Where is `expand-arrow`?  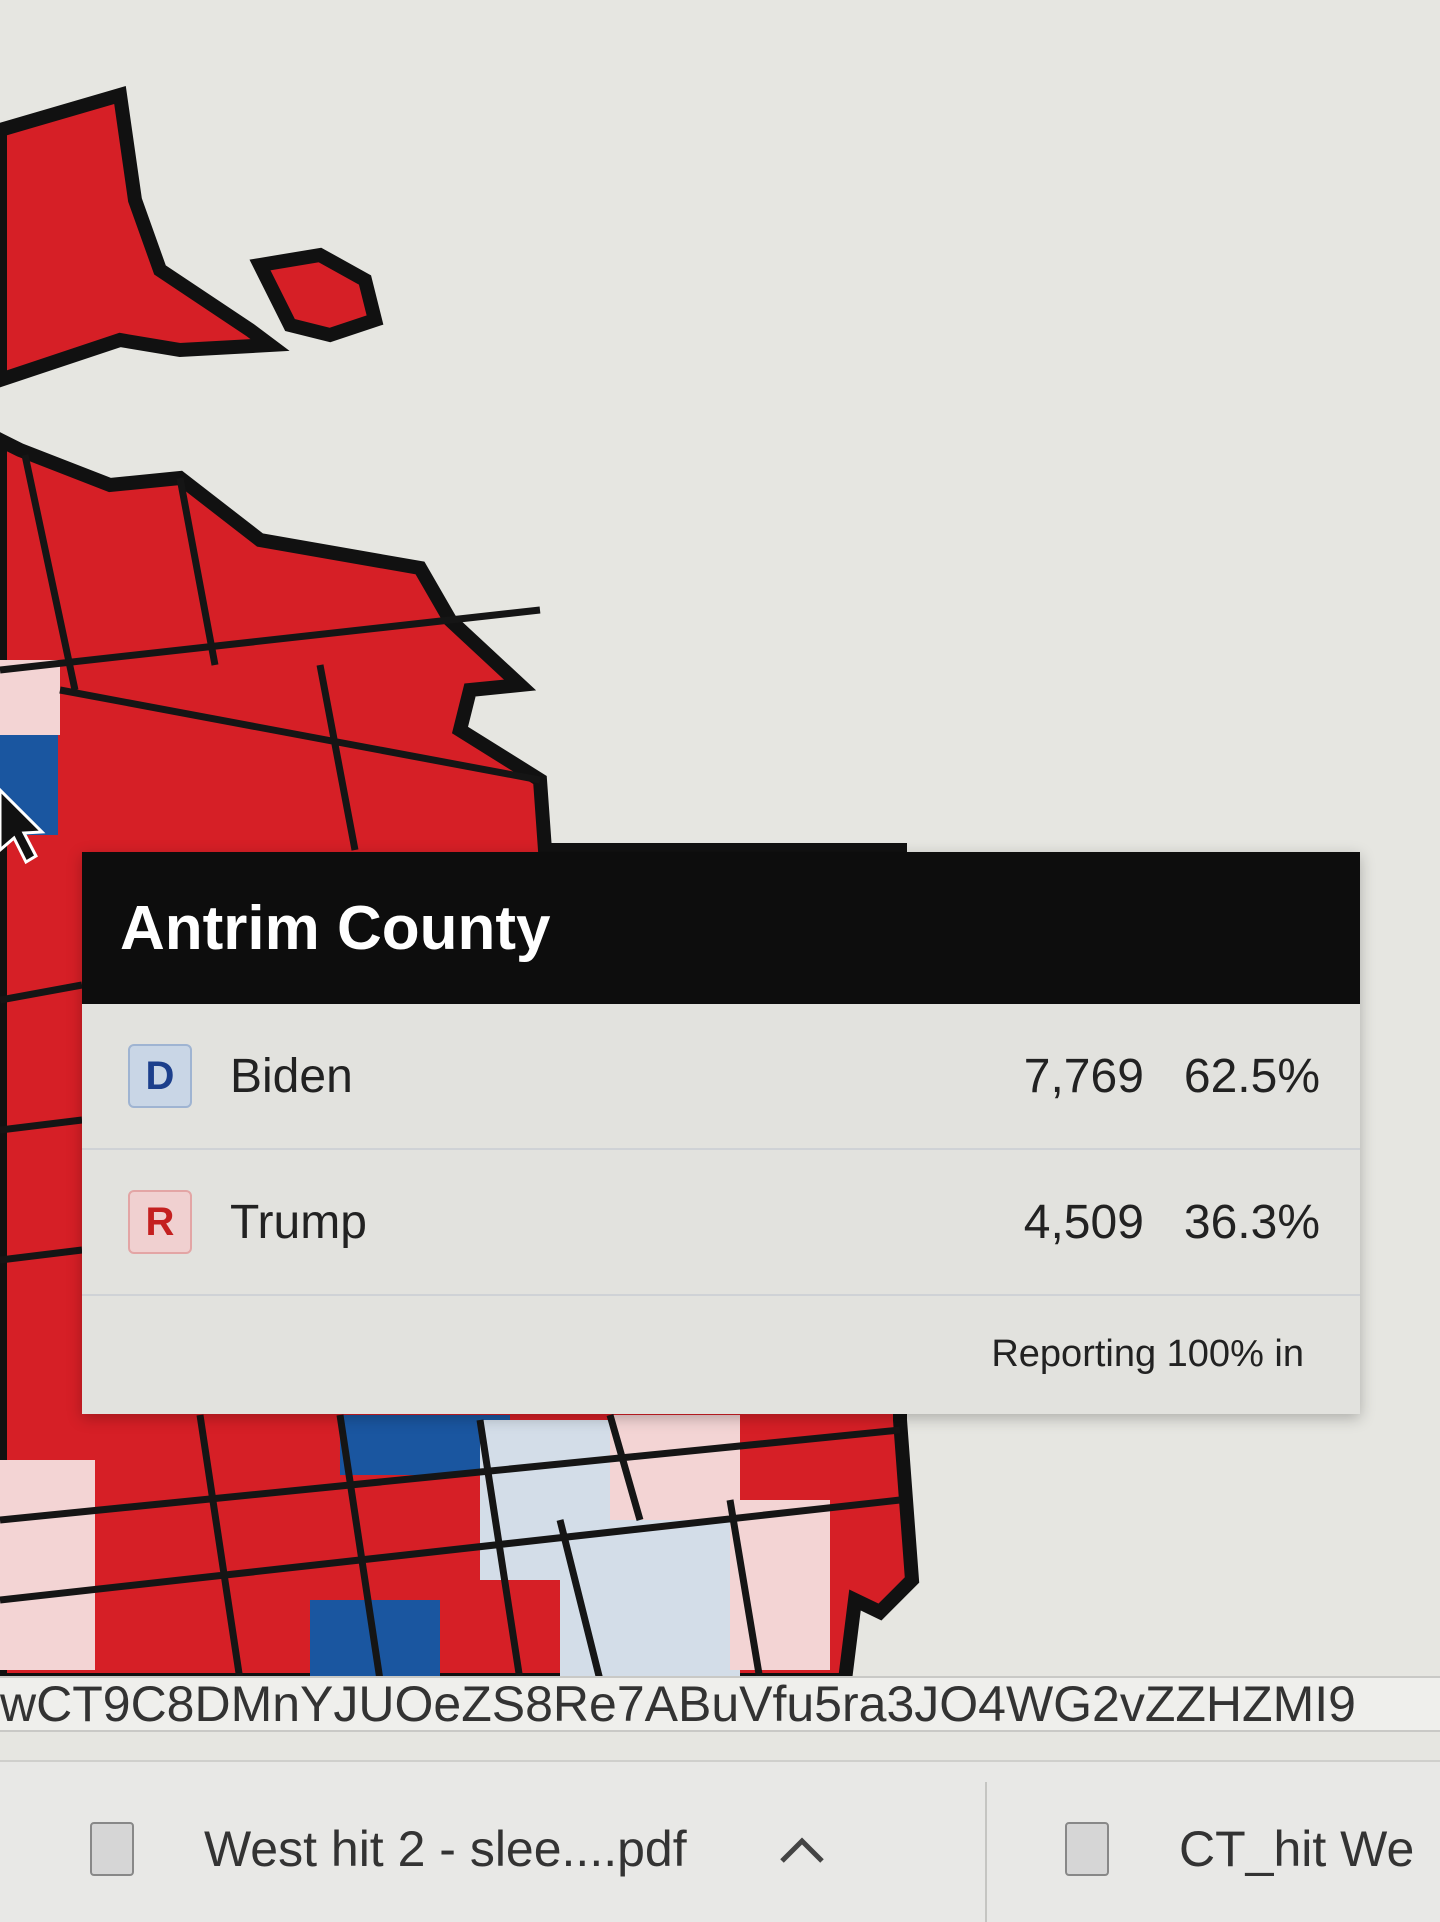 expand-arrow is located at coordinates (802, 1849).